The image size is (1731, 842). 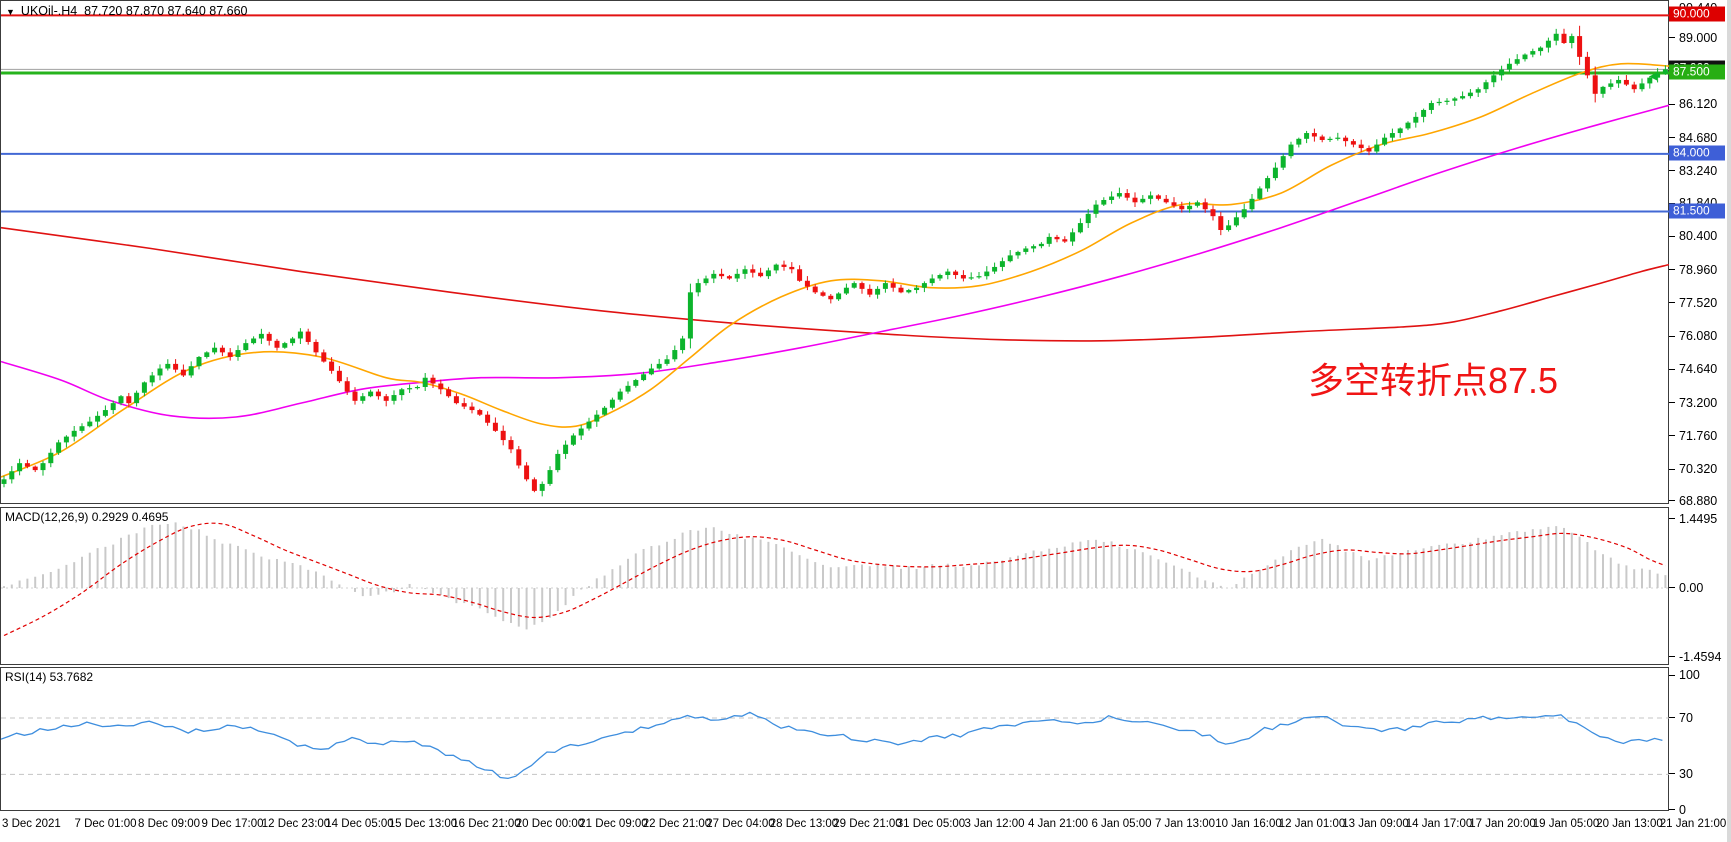 I want to click on time-label: 10 Jan 16:00, so click(x=1248, y=824).